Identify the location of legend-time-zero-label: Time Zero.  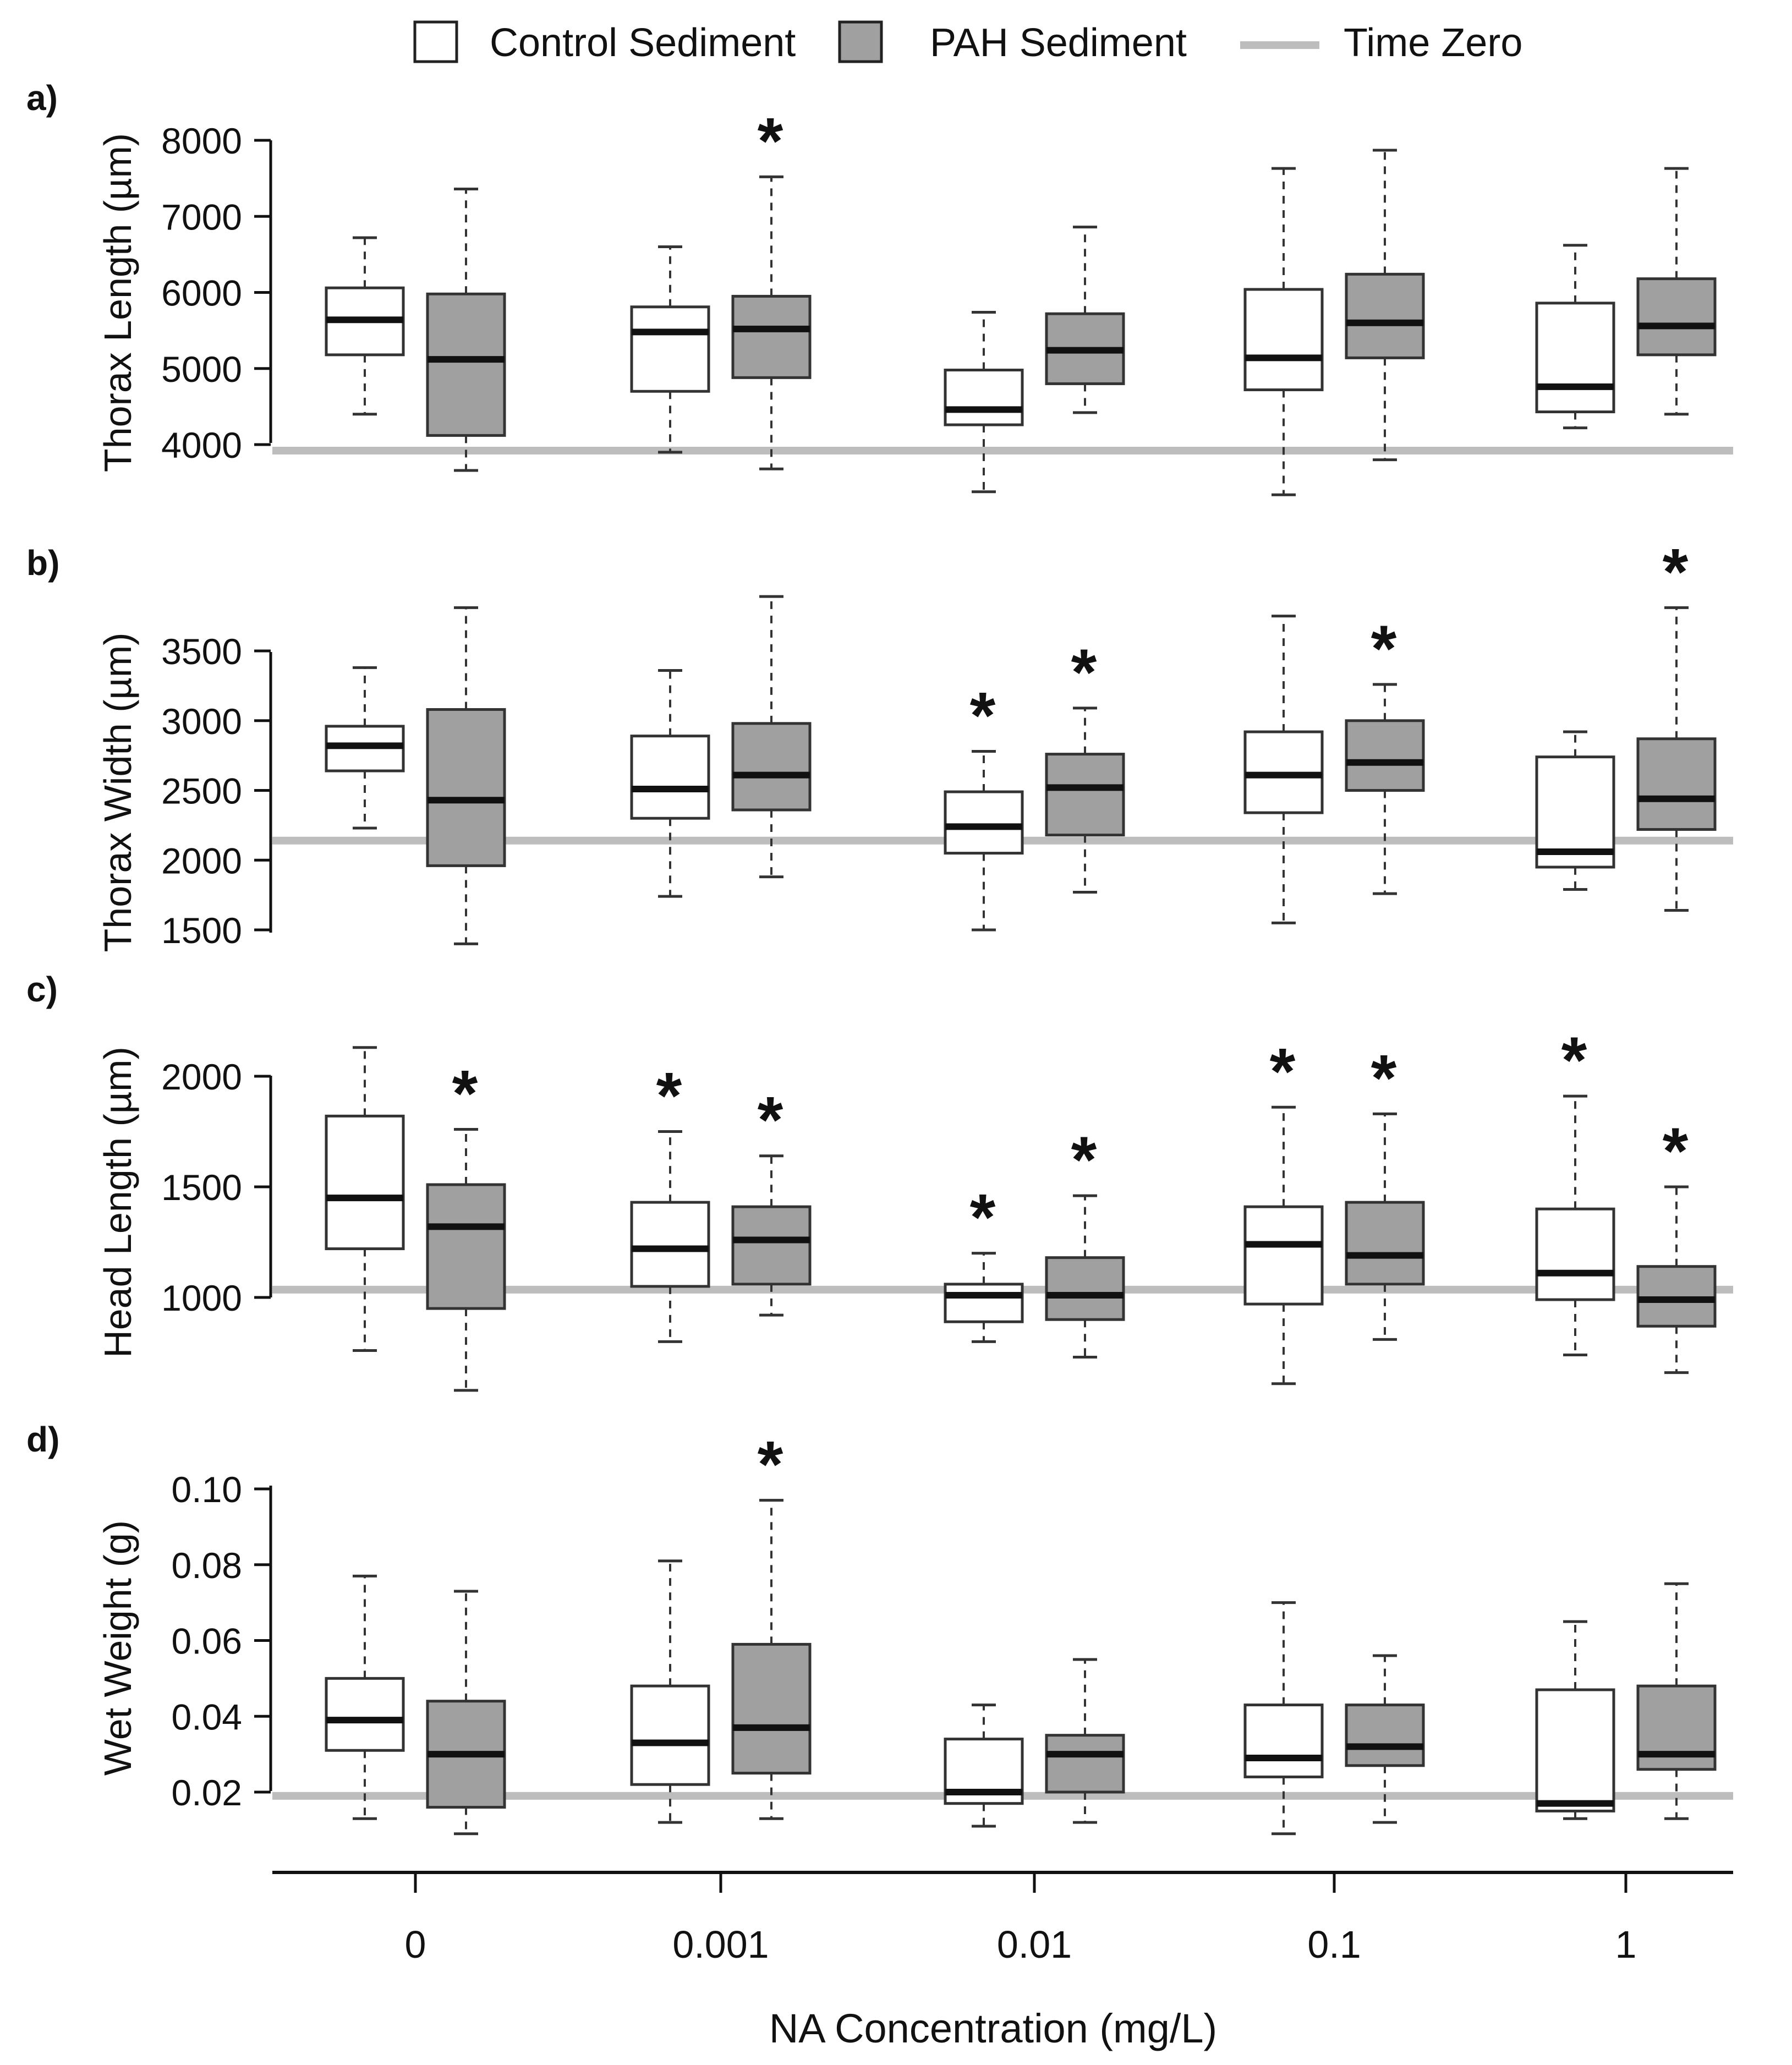
(1433, 43).